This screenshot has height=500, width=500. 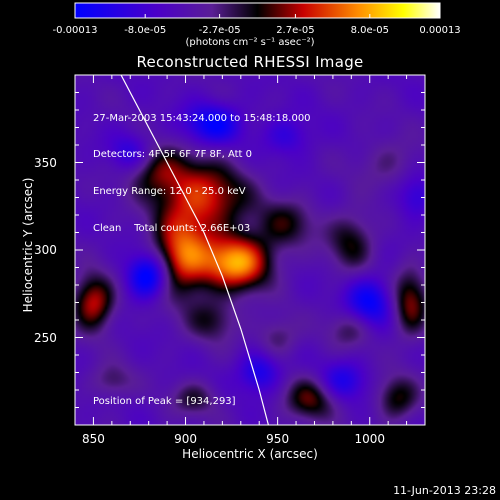 What do you see at coordinates (257, 10) in the screenshot?
I see `colorbar` at bounding box center [257, 10].